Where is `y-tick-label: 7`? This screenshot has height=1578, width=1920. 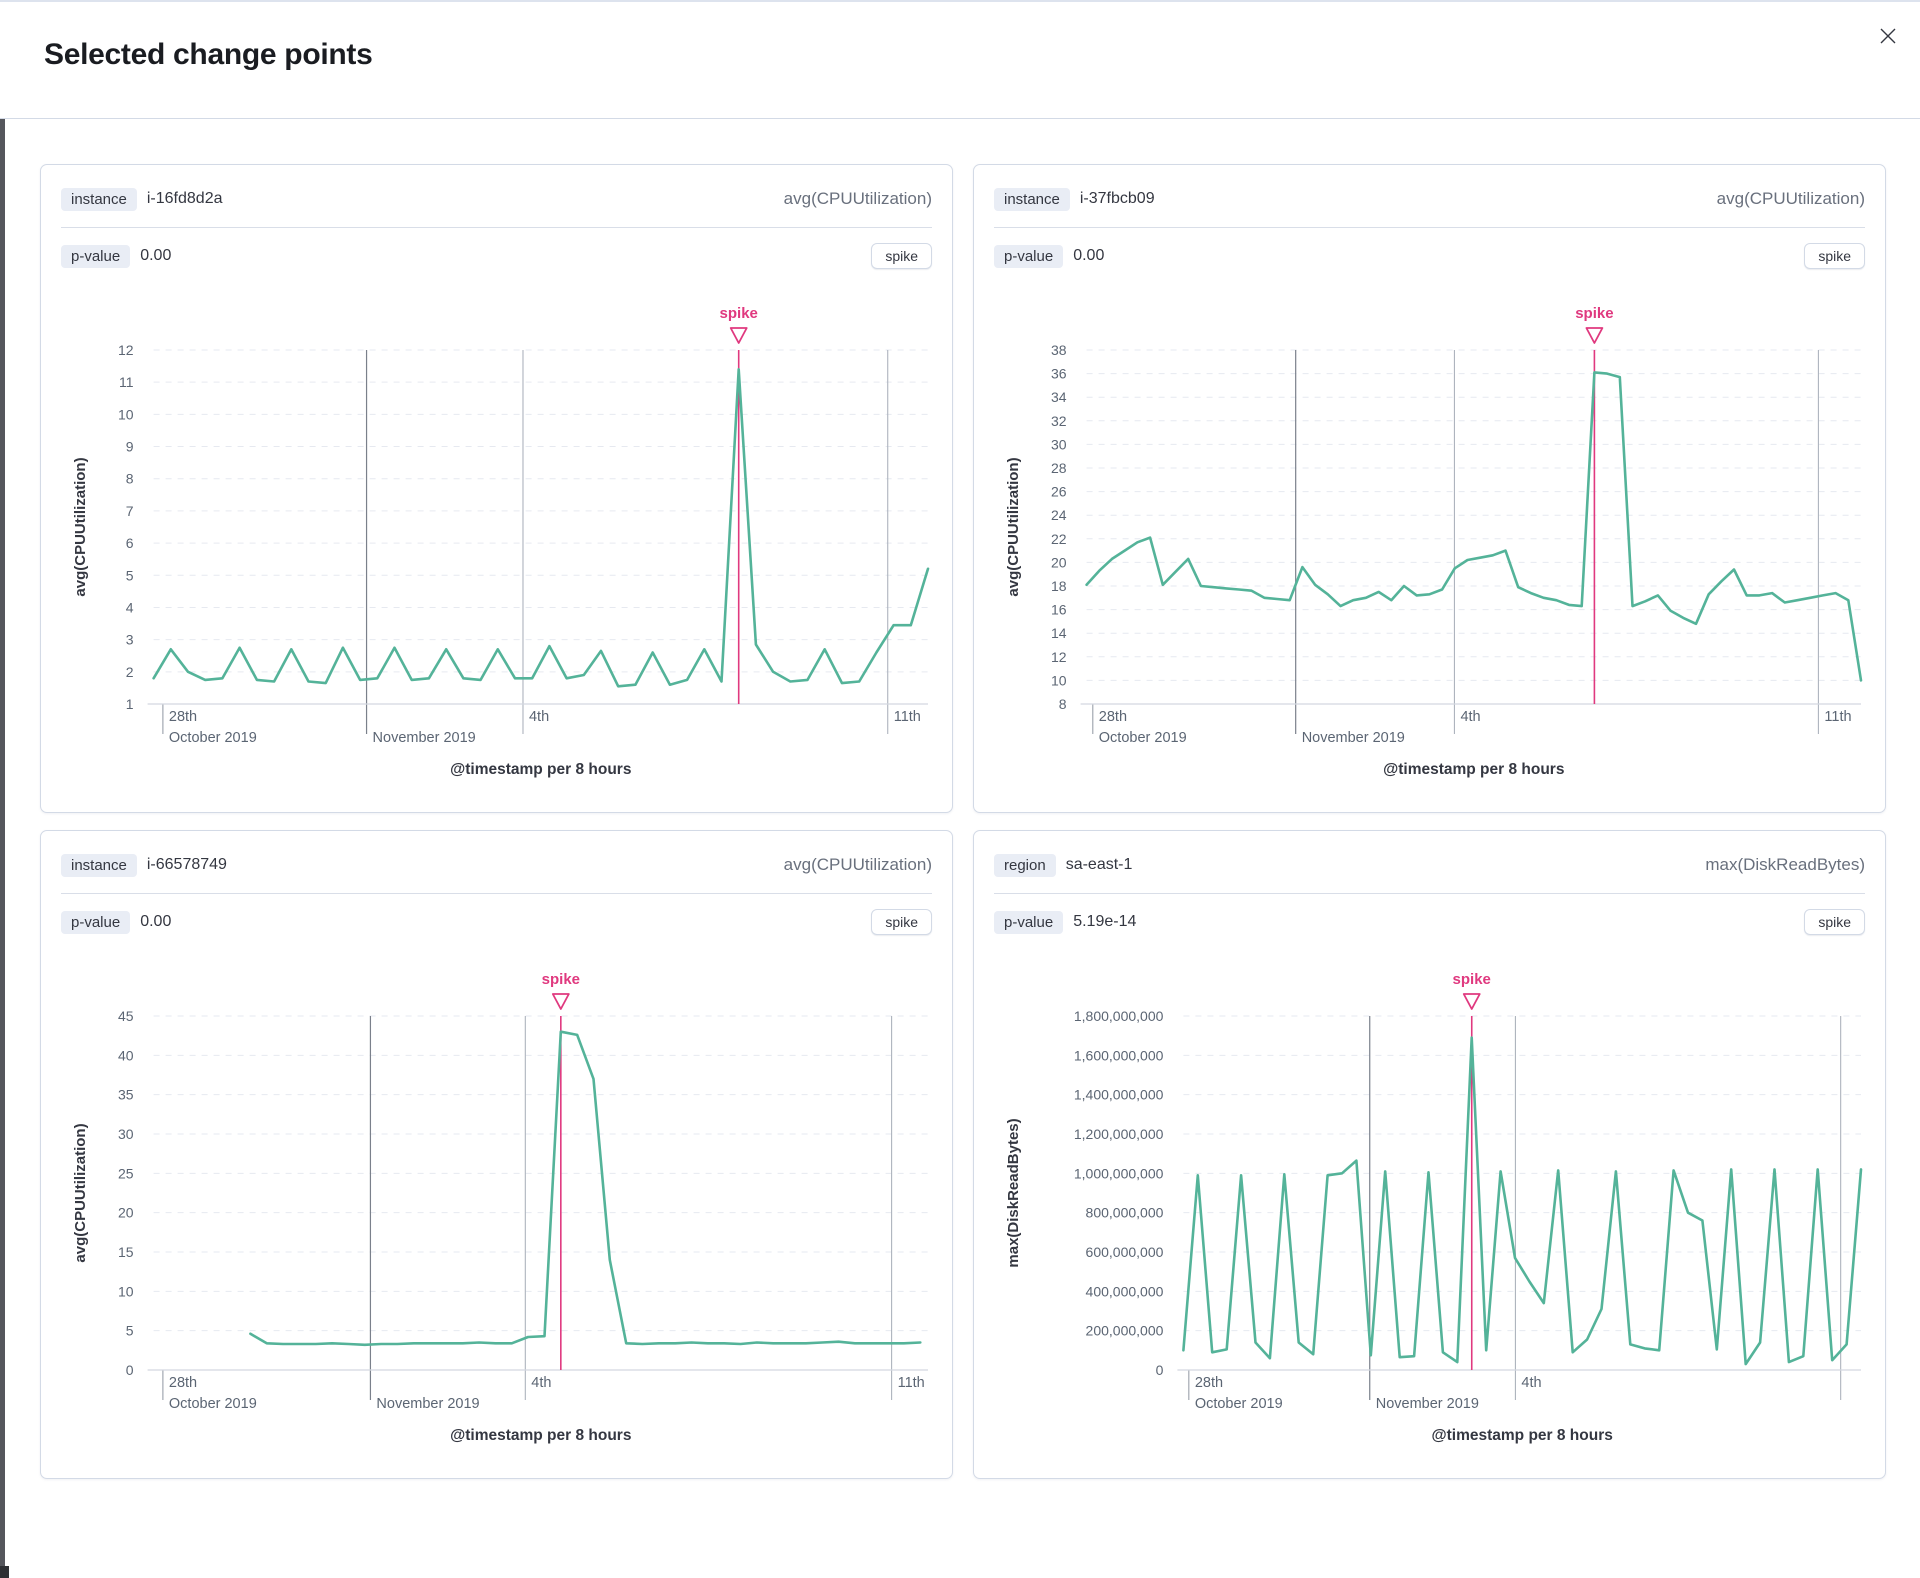 y-tick-label: 7 is located at coordinates (130, 511).